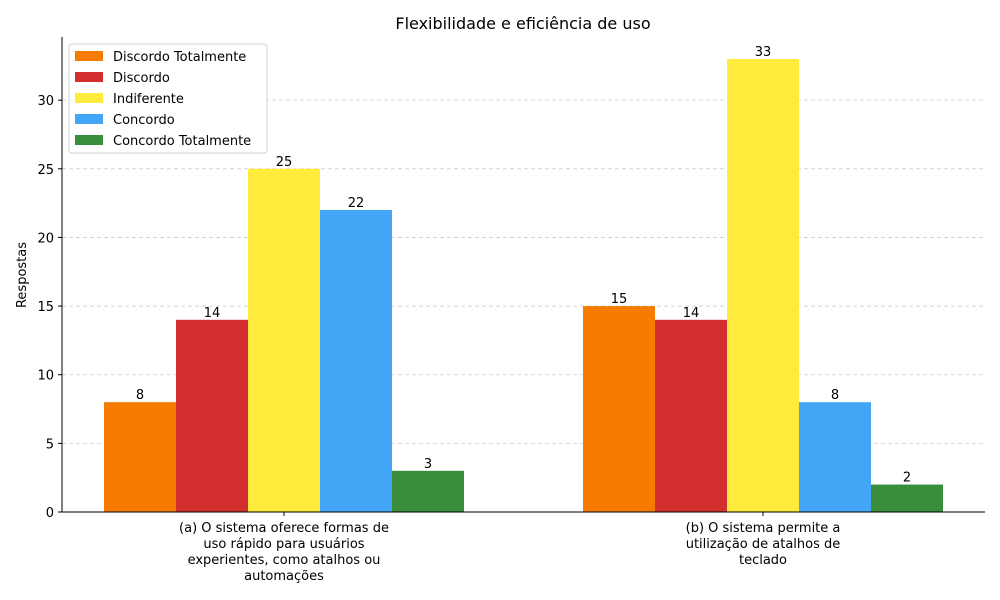 This screenshot has height=600, width=1000. I want to click on x-category-label: automações, so click(284, 576).